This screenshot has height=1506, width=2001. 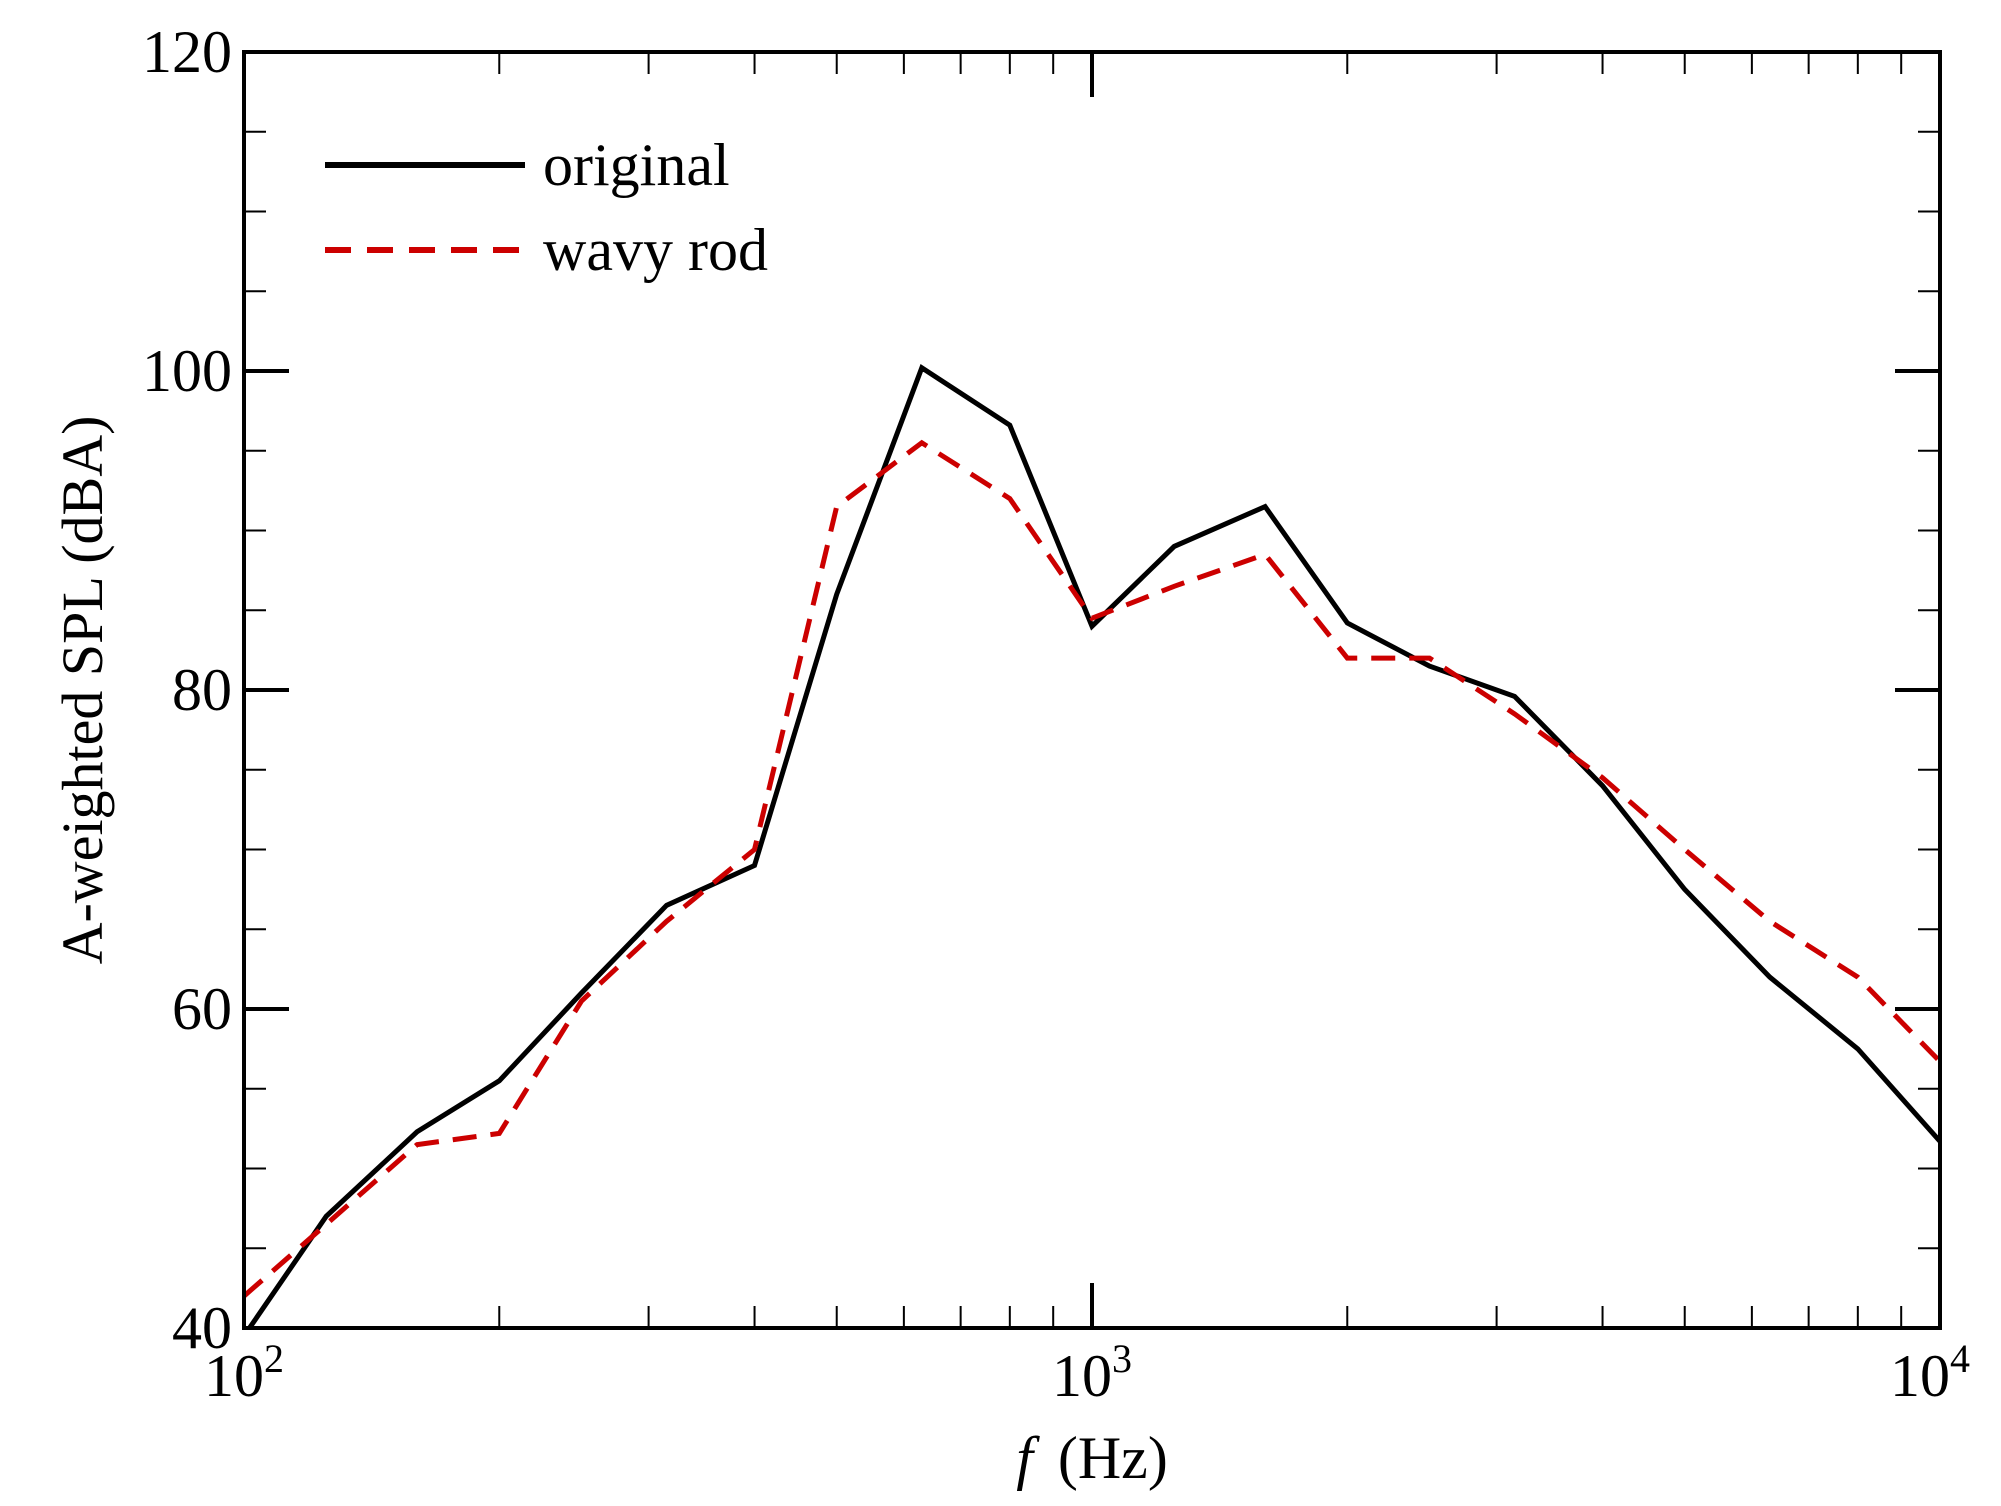 I want to click on x-tick-labels: 10² 10³ 10⁴, so click(x=1087, y=1372).